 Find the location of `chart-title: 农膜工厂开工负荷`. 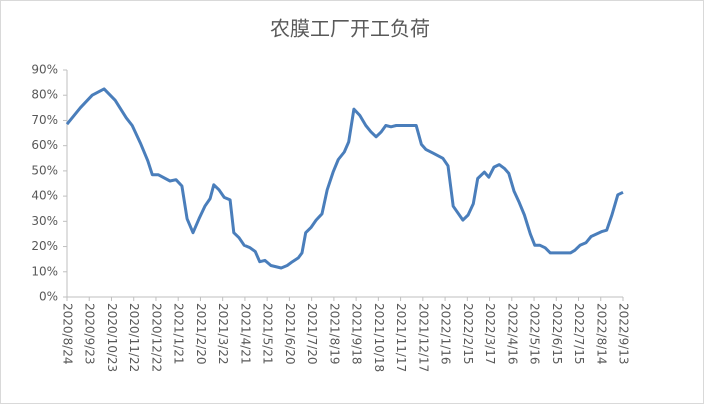

chart-title: 农膜工厂开工负荷 is located at coordinates (350, 29).